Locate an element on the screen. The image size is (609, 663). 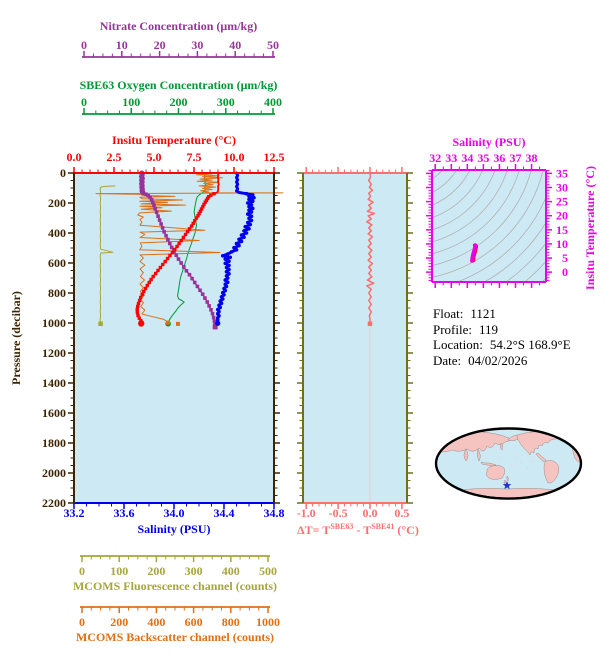
series-temperature is located at coordinates (177, 249).